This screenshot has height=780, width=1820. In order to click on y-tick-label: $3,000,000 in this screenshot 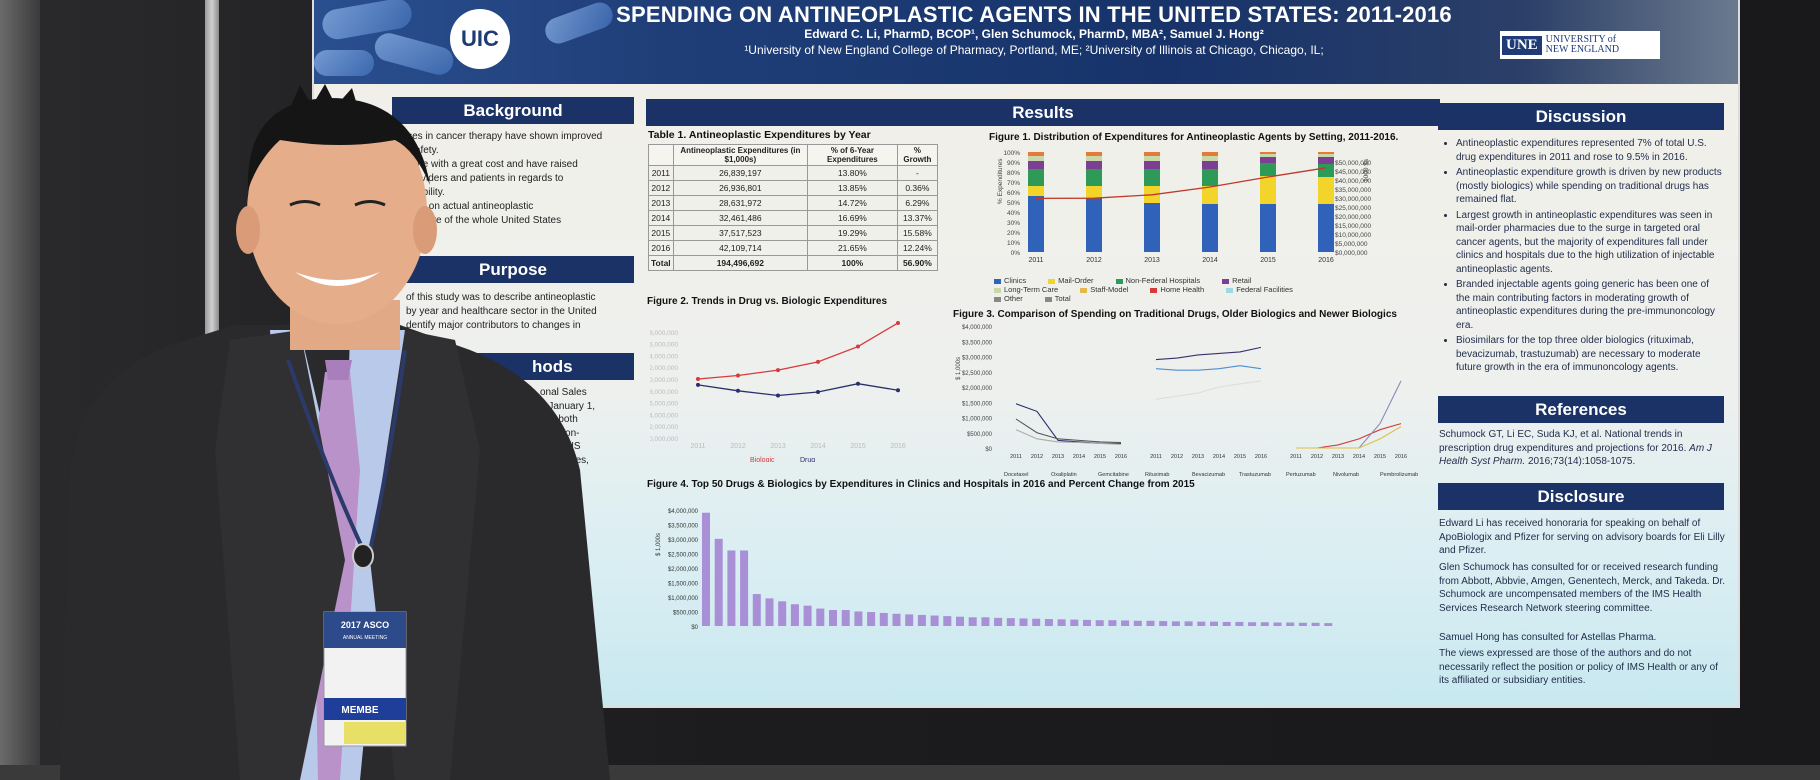, I will do `click(683, 541)`.